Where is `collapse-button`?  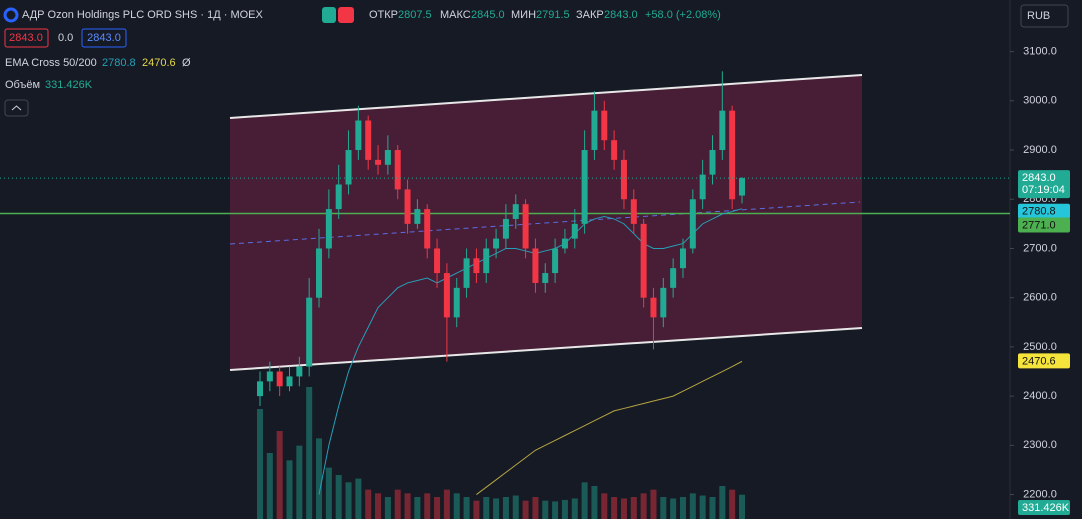
collapse-button is located at coordinates (16, 108).